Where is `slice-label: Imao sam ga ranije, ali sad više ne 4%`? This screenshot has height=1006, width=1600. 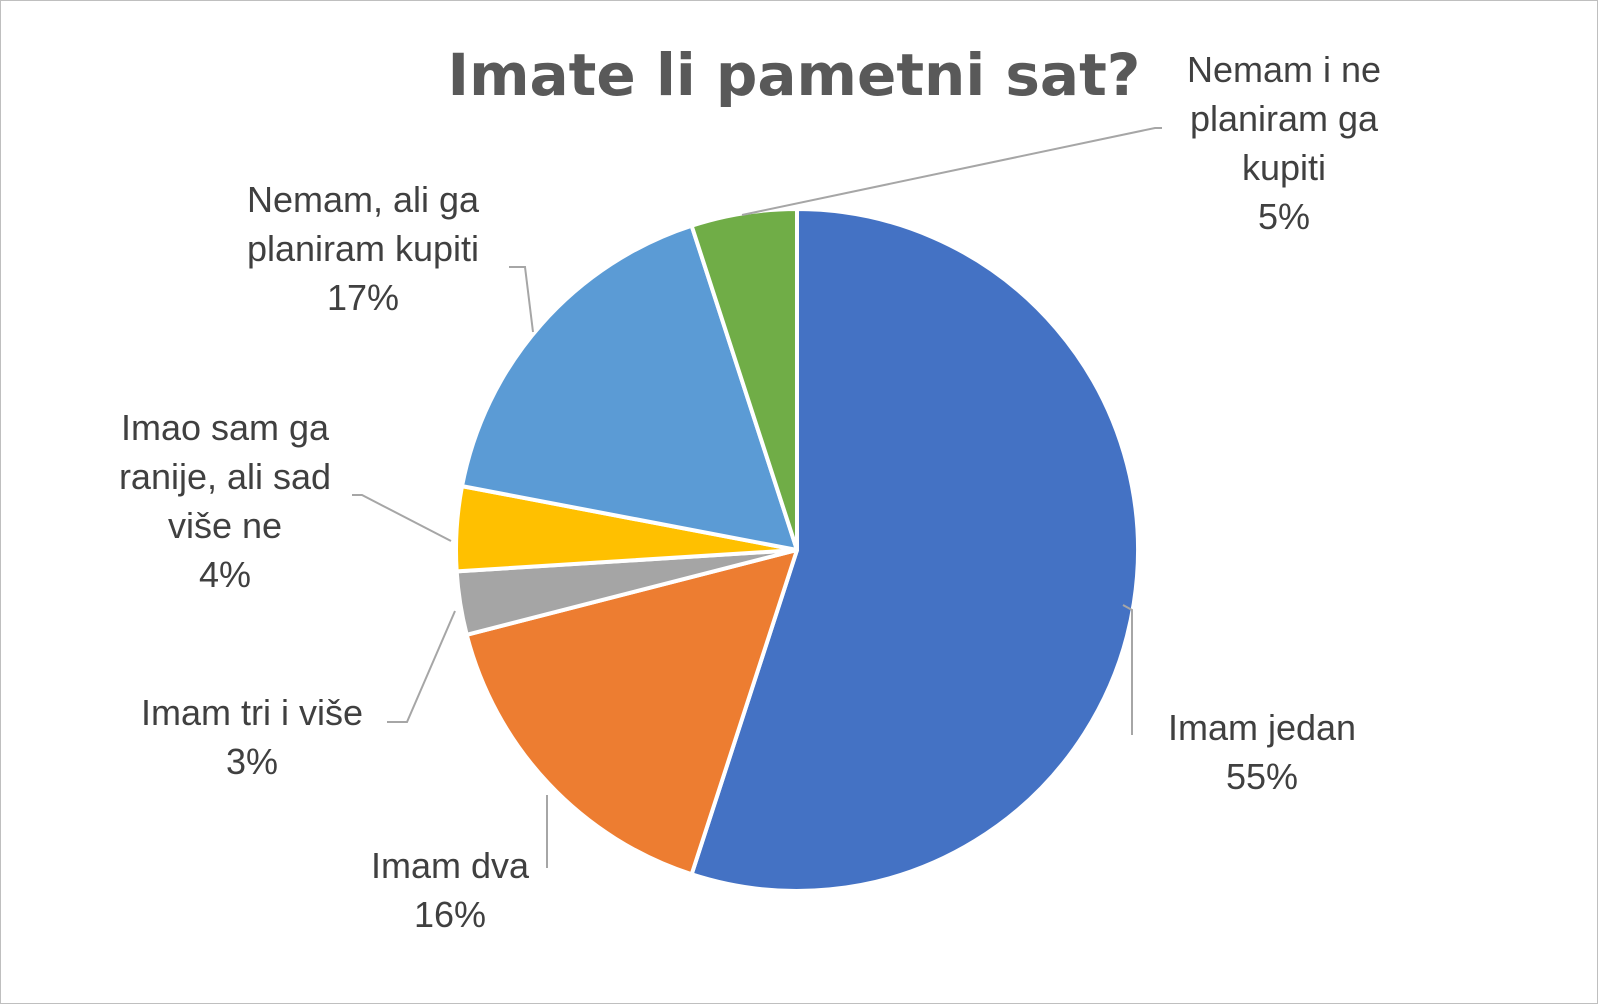
slice-label: Imao sam ga ranije, ali sad više ne 4% is located at coordinates (225, 501).